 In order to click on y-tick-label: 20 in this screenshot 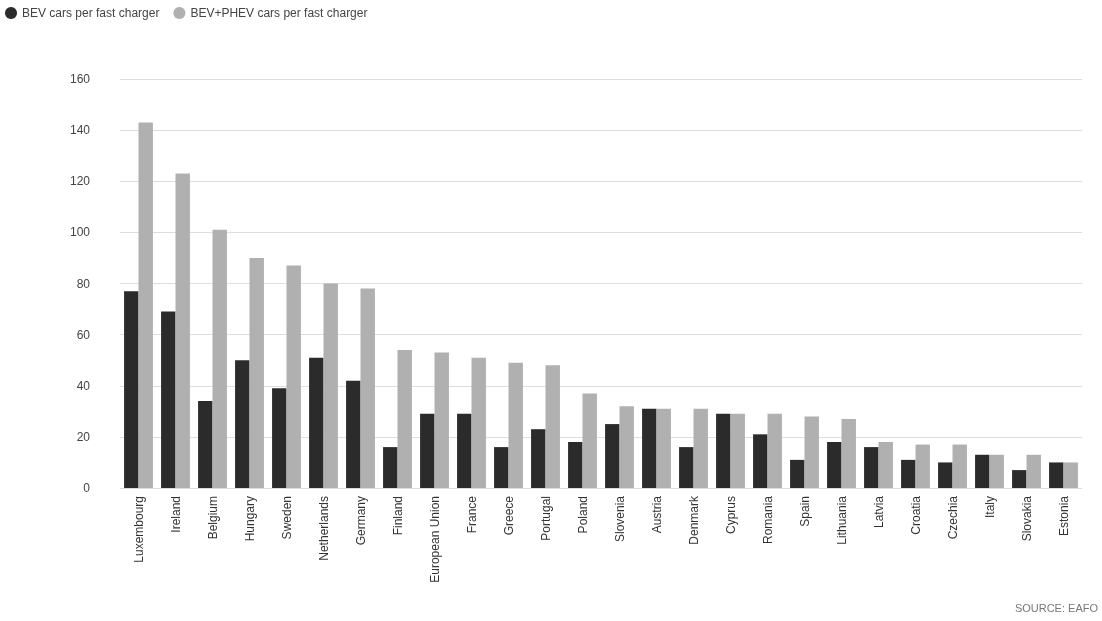, I will do `click(83, 436)`.